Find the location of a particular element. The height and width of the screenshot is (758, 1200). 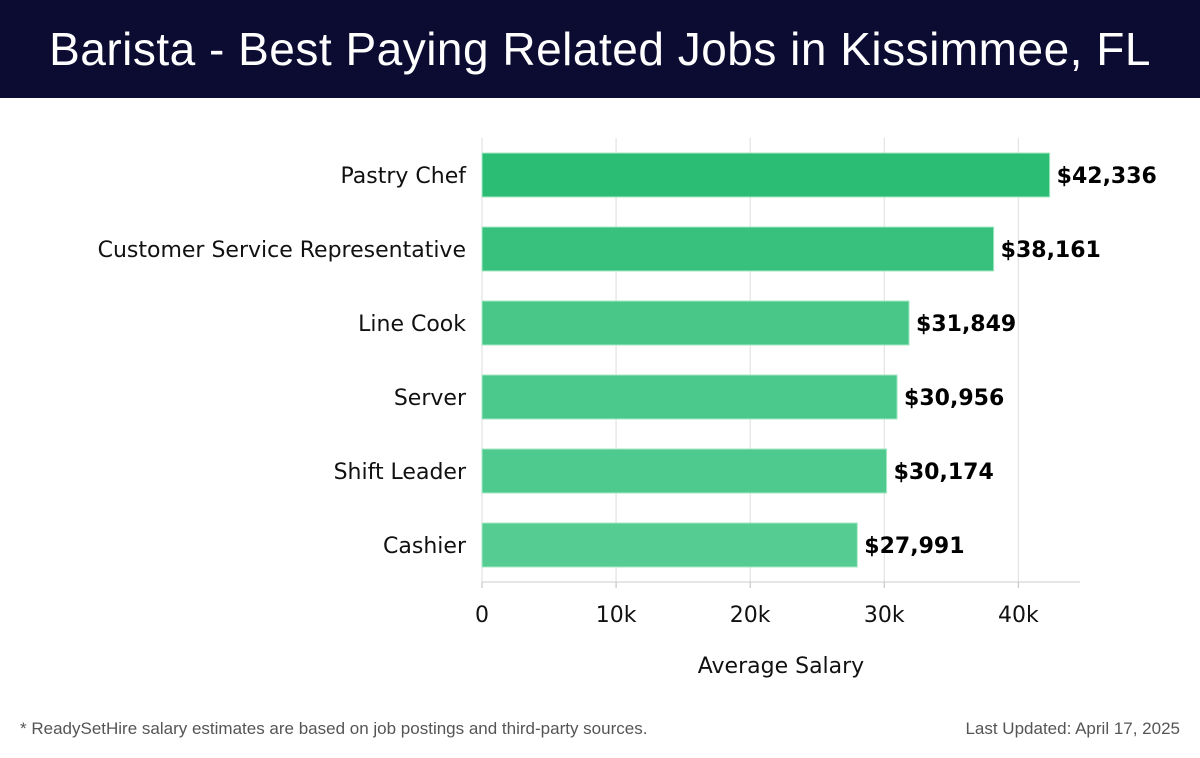

data-label: $42,336 is located at coordinates (1107, 176).